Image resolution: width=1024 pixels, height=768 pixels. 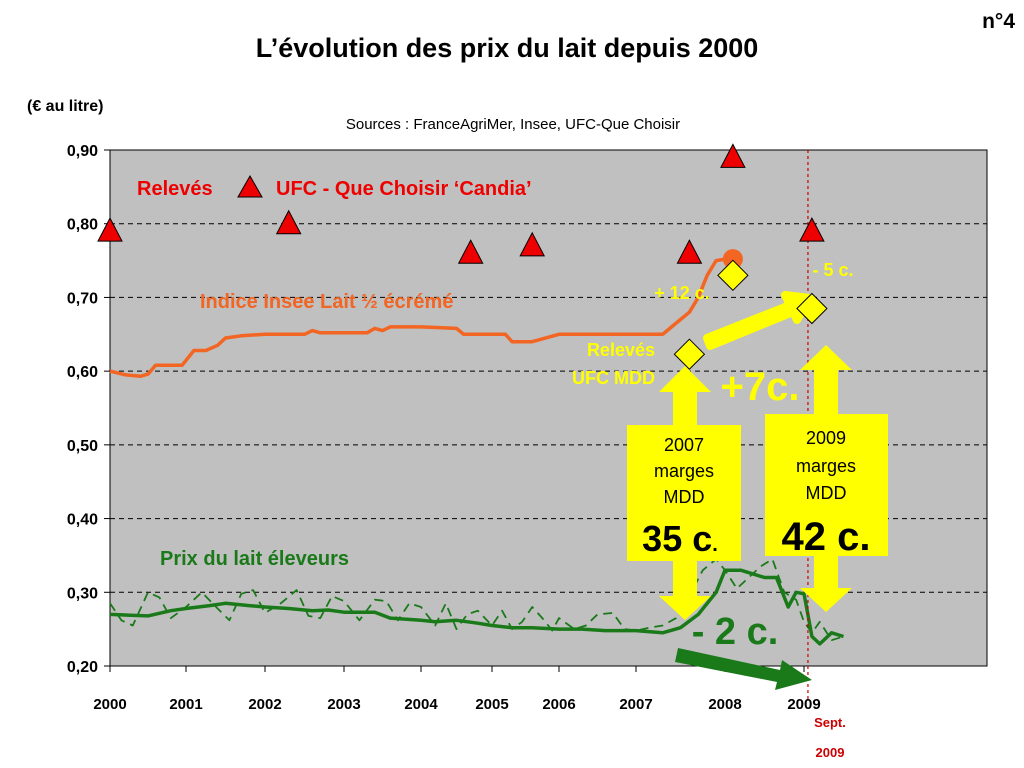 What do you see at coordinates (558, 704) in the screenshot?
I see `x-tick-label: 2006` at bounding box center [558, 704].